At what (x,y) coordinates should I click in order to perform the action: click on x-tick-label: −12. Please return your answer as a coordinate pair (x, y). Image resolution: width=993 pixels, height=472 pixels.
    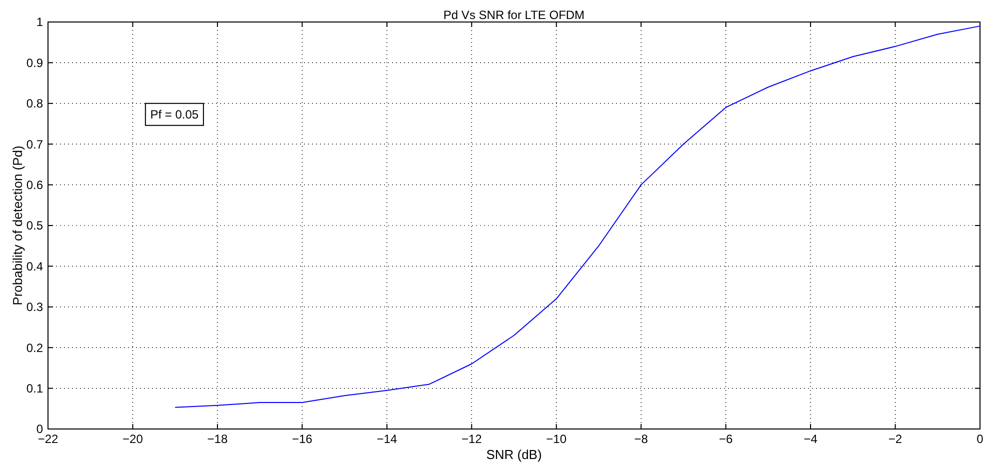
    Looking at the image, I should click on (471, 439).